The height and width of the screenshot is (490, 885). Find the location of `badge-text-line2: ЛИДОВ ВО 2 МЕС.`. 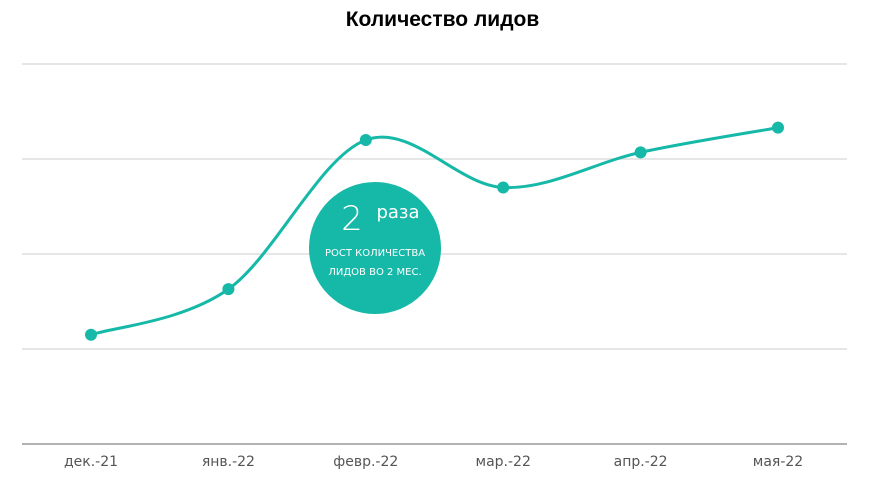

badge-text-line2: ЛИДОВ ВО 2 МЕС. is located at coordinates (374, 272).